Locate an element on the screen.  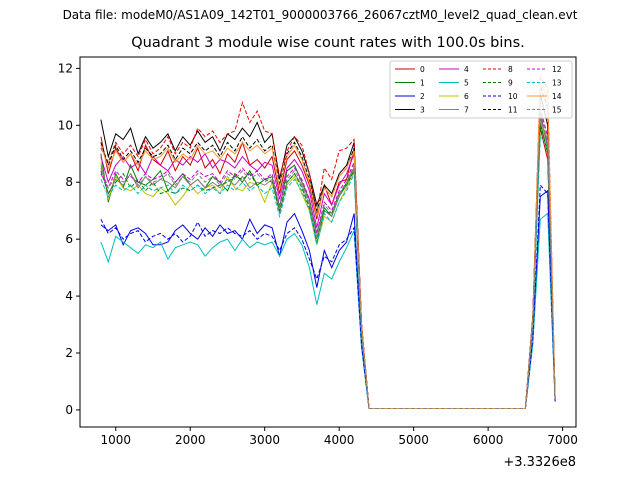
legend-label-13: 13 is located at coordinates (557, 83).